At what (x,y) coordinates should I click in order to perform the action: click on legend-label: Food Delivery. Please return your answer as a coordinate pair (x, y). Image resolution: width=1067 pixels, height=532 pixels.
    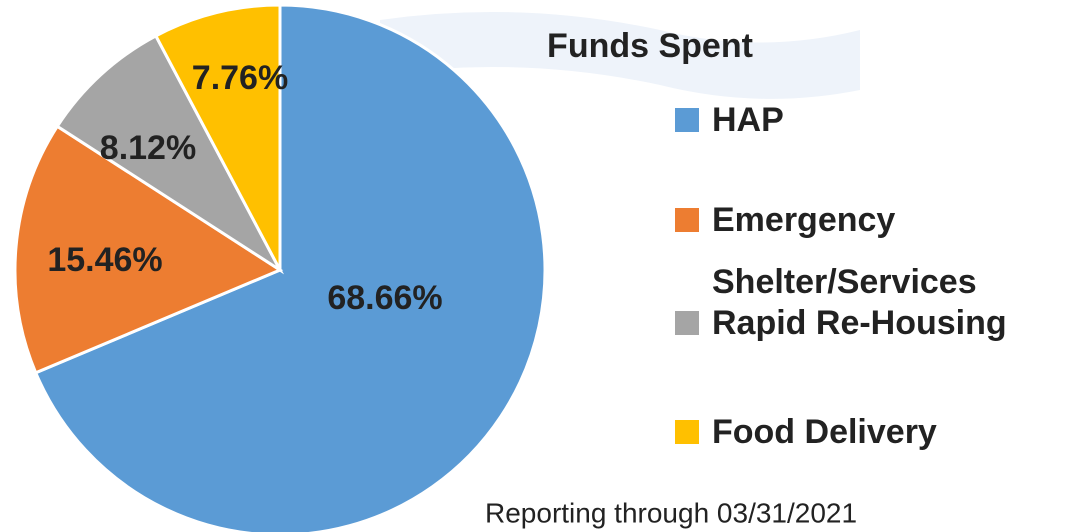
    Looking at the image, I should click on (824, 432).